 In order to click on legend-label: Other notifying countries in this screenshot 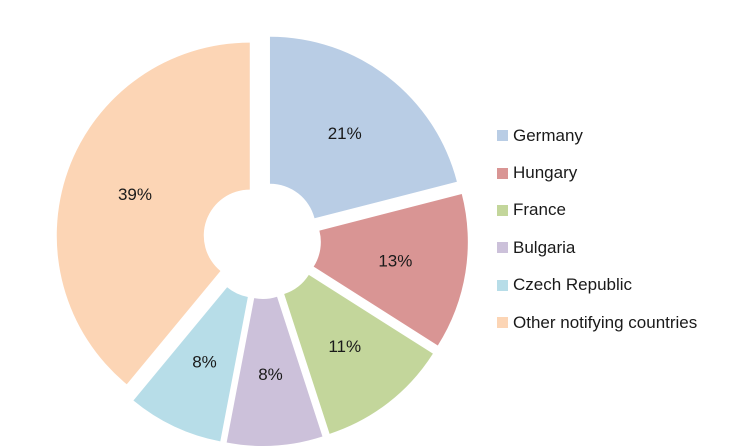, I will do `click(605, 322)`.